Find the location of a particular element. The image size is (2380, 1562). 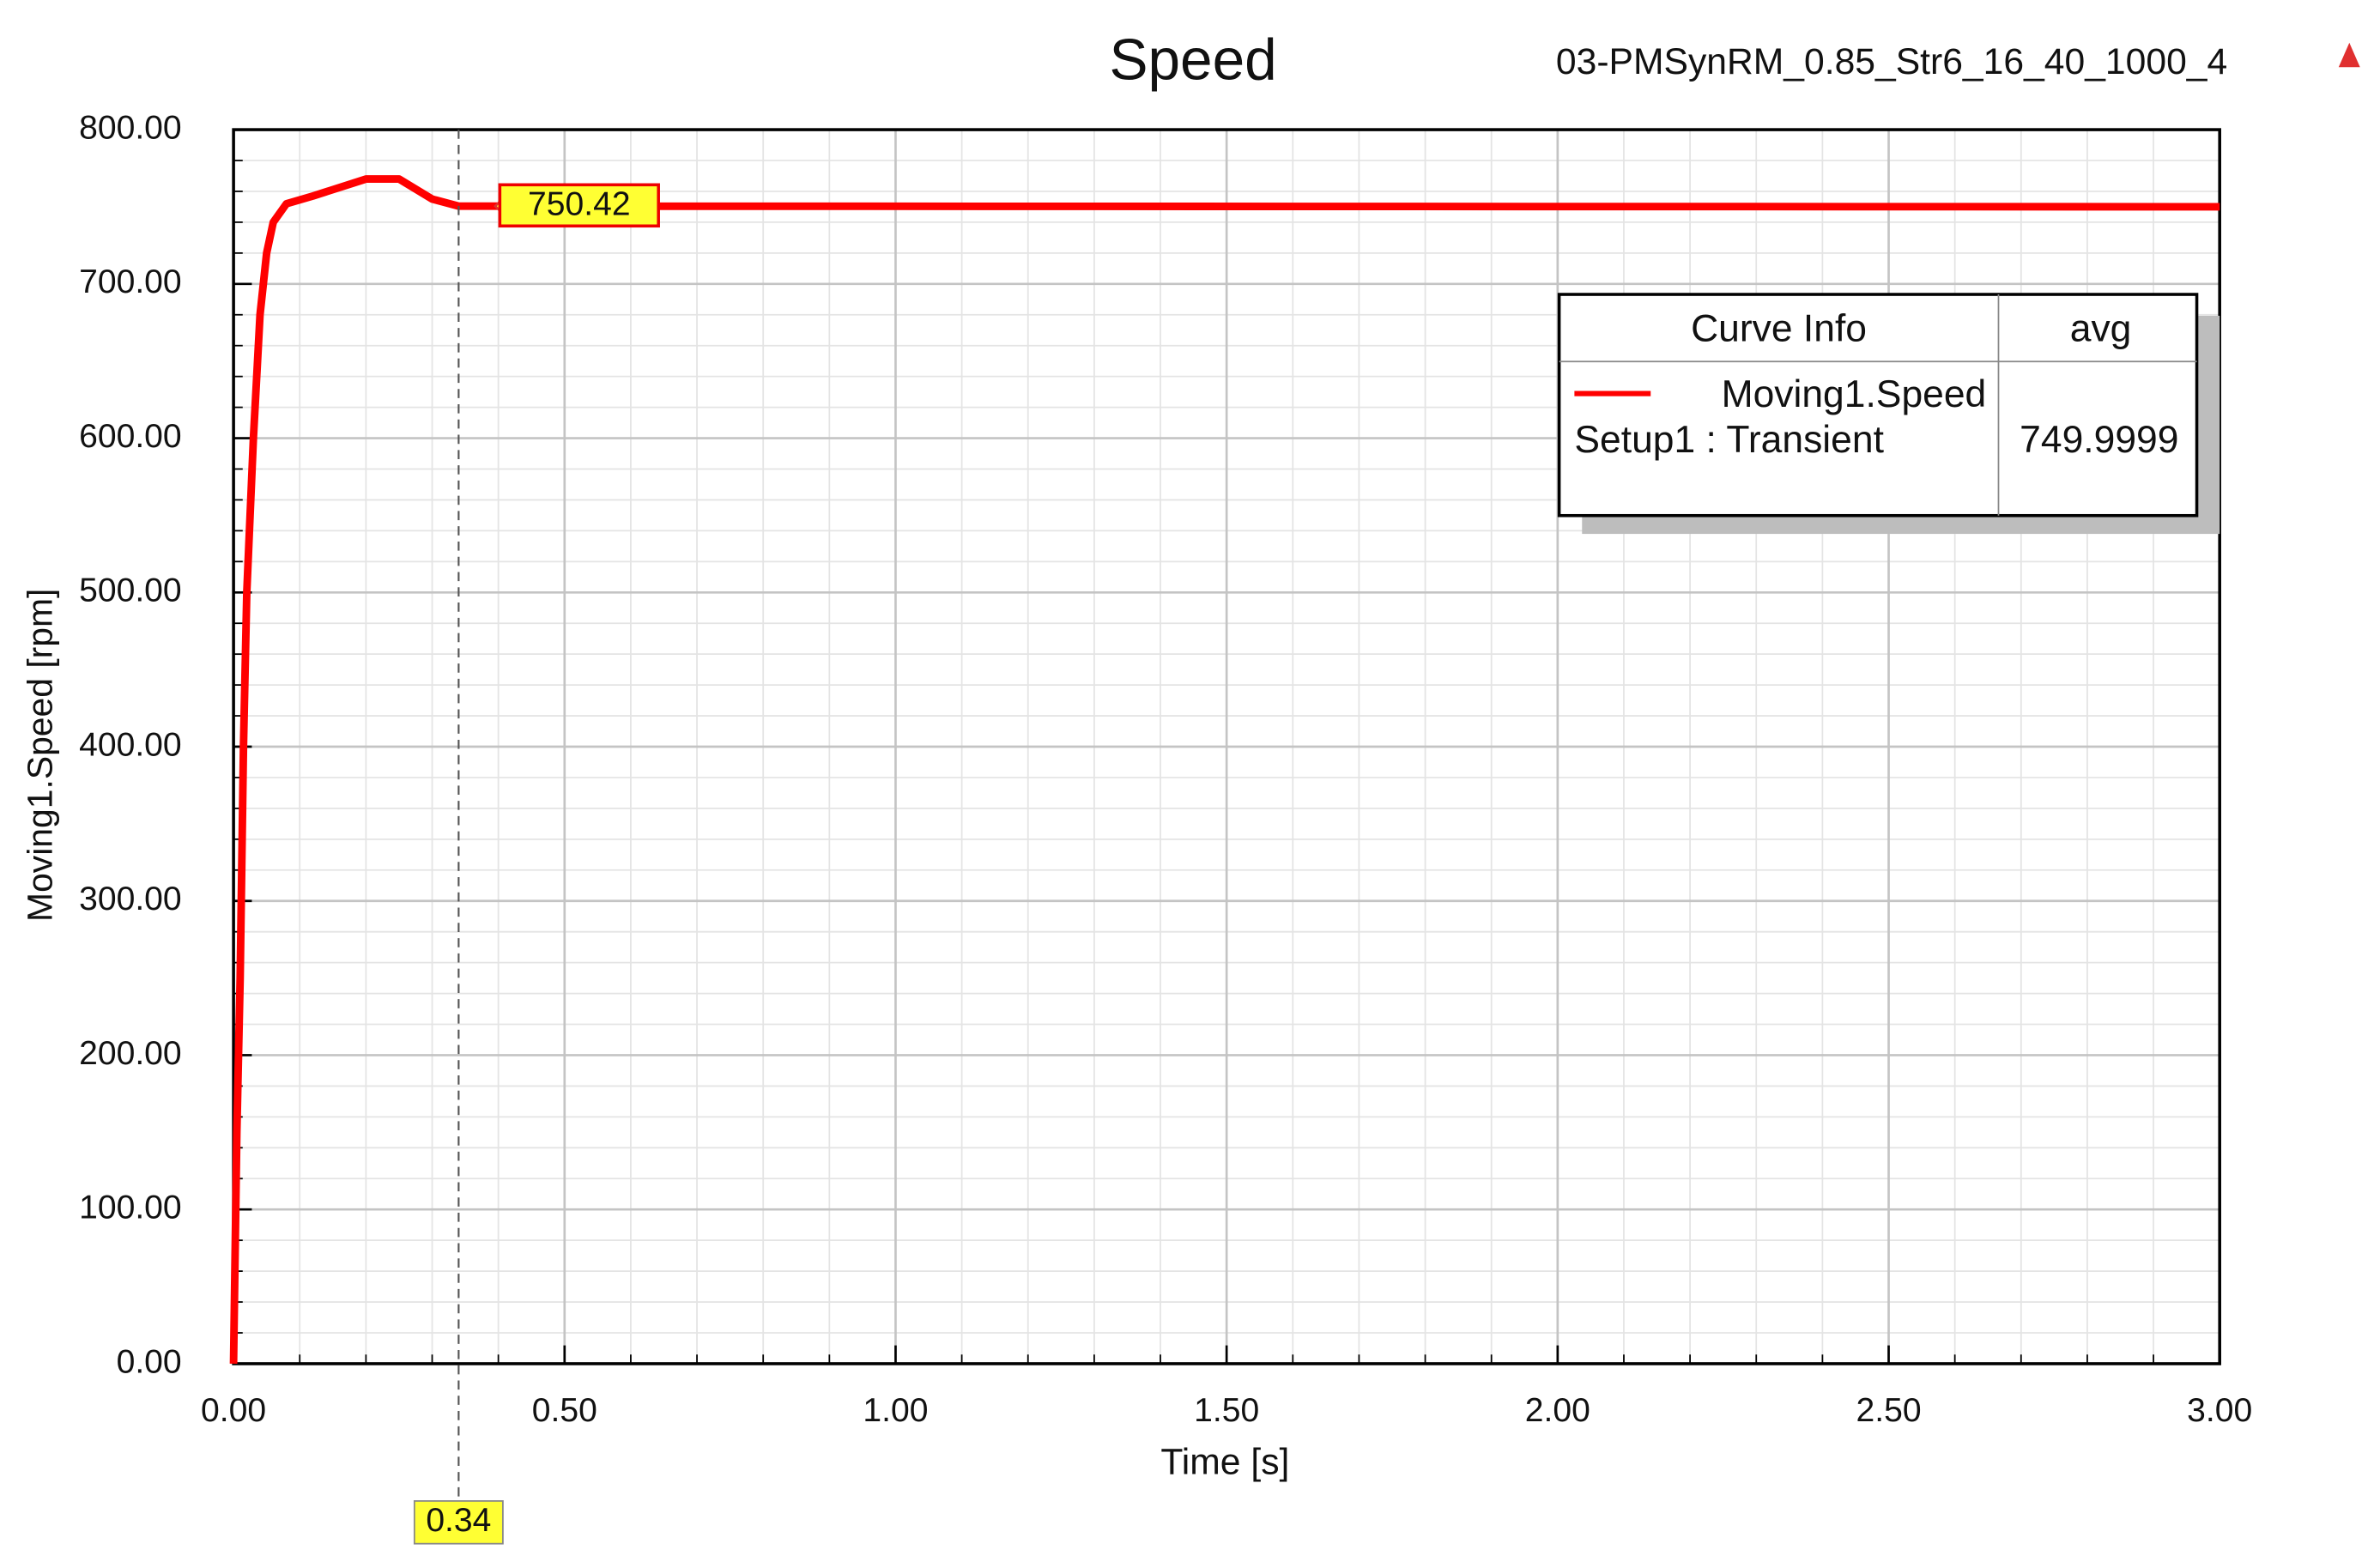

x-axis-label: Time [s] is located at coordinates (1224, 1462).